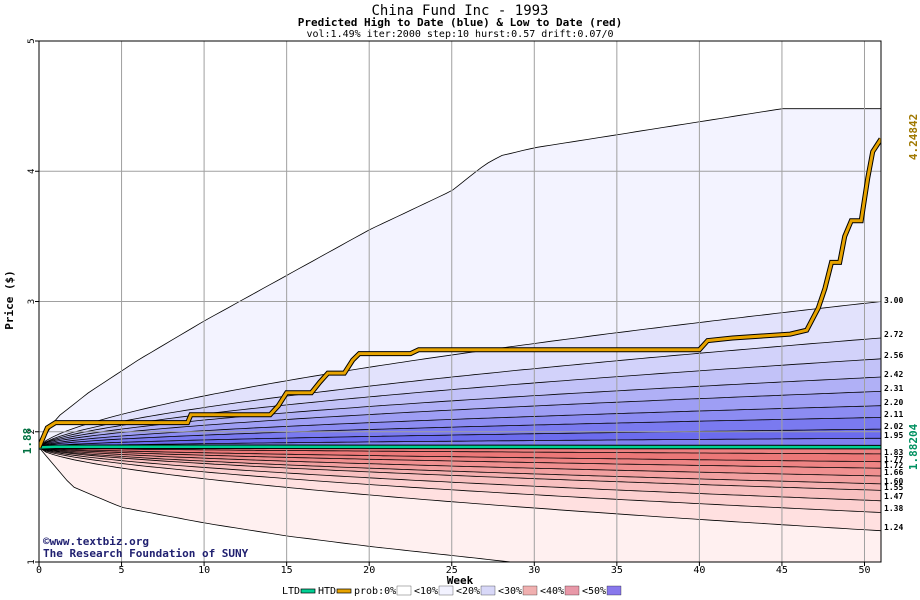  What do you see at coordinates (308, 591) in the screenshot?
I see `legend-swatch-line` at bounding box center [308, 591].